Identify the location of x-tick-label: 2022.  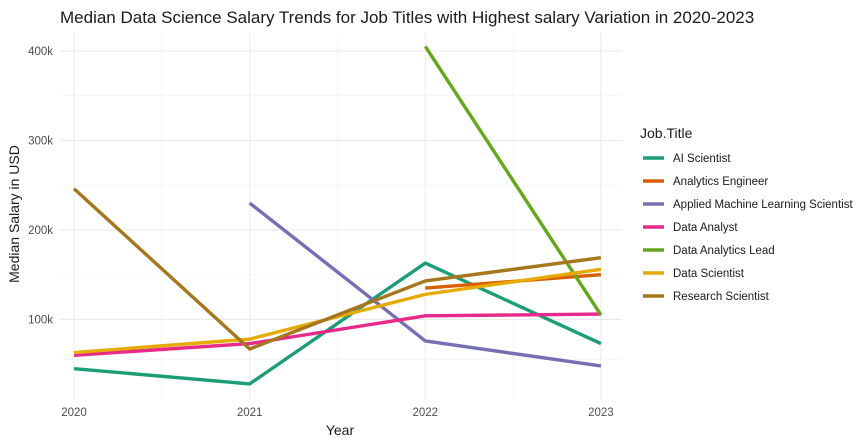
(426, 413).